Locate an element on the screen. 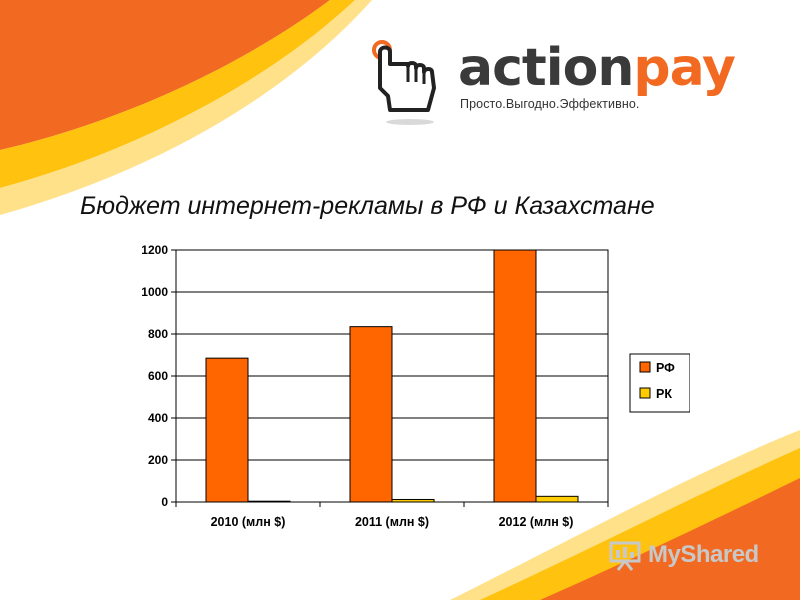  legend-label-РФ: РФ is located at coordinates (665, 368).